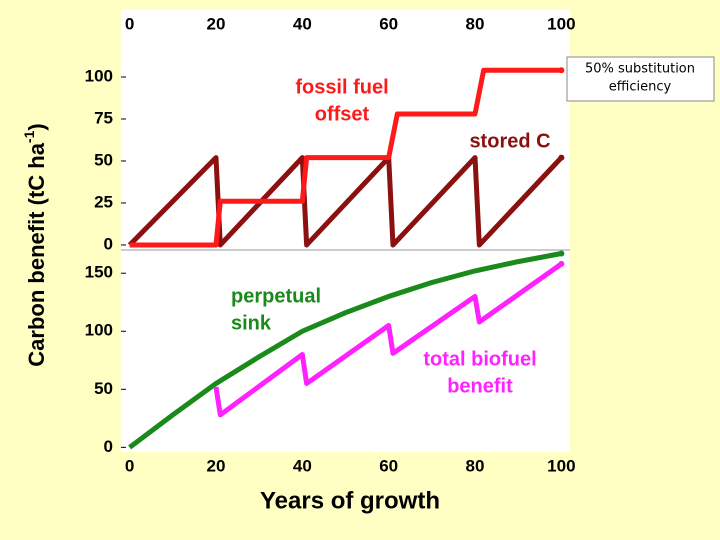 Image resolution: width=720 pixels, height=540 pixels. I want to click on y-tick-label: 25, so click(103, 201).